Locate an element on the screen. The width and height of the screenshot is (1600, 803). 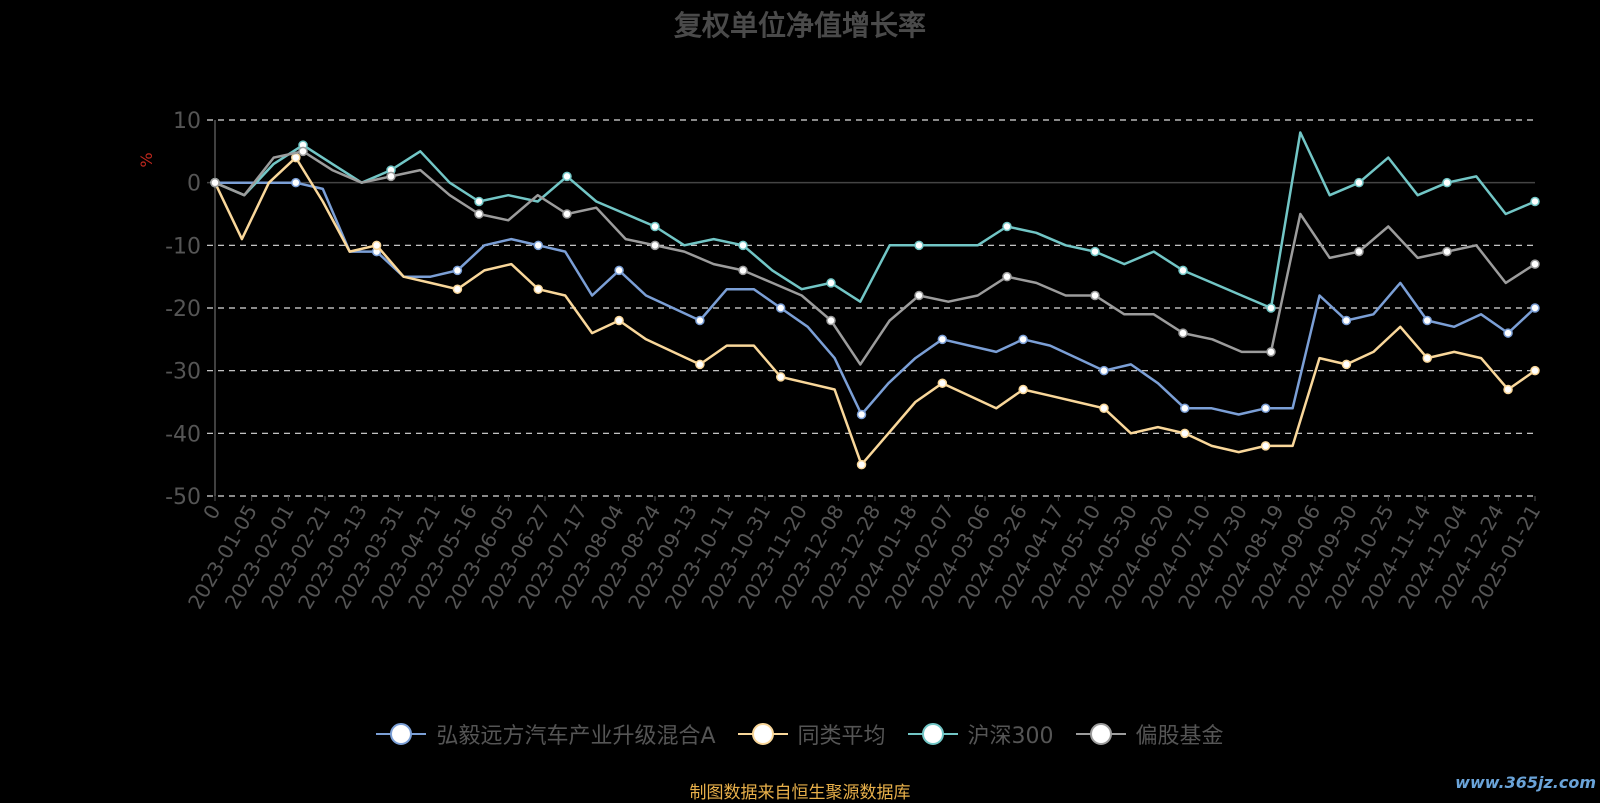
y-tick-label: -50 is located at coordinates (183, 497).